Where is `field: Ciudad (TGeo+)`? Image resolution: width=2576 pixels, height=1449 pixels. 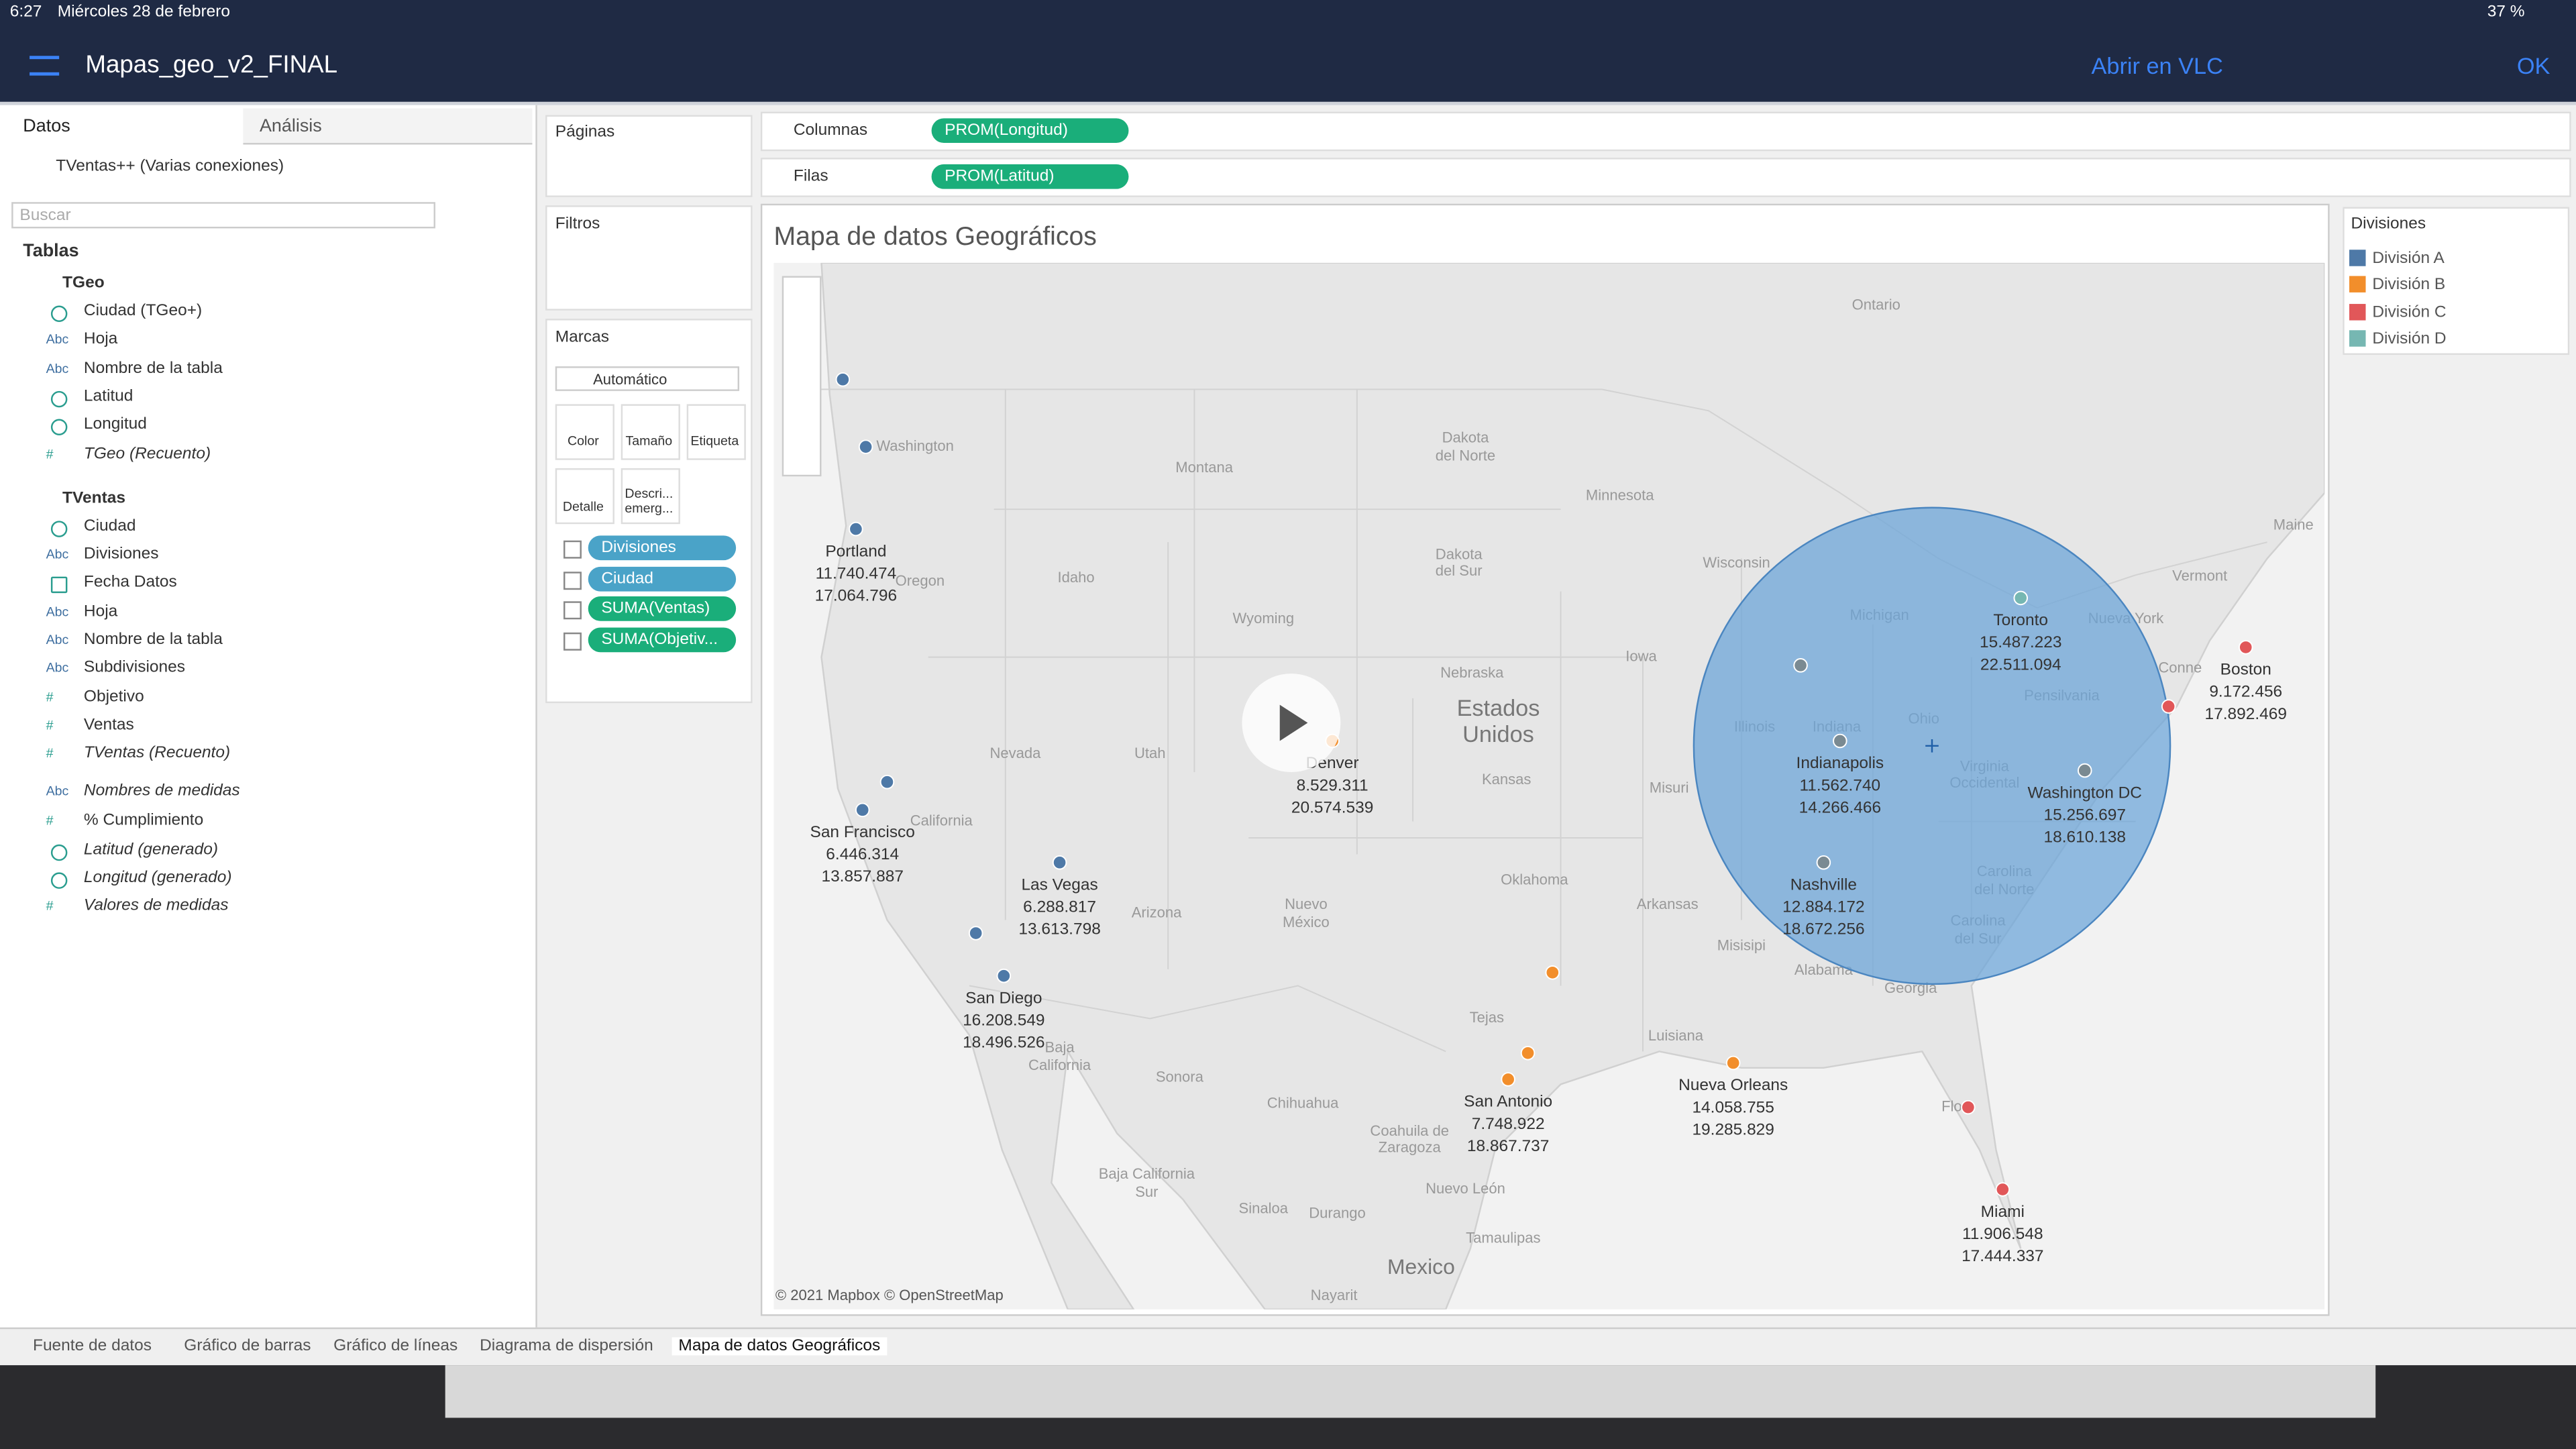 field: Ciudad (TGeo+) is located at coordinates (143, 311).